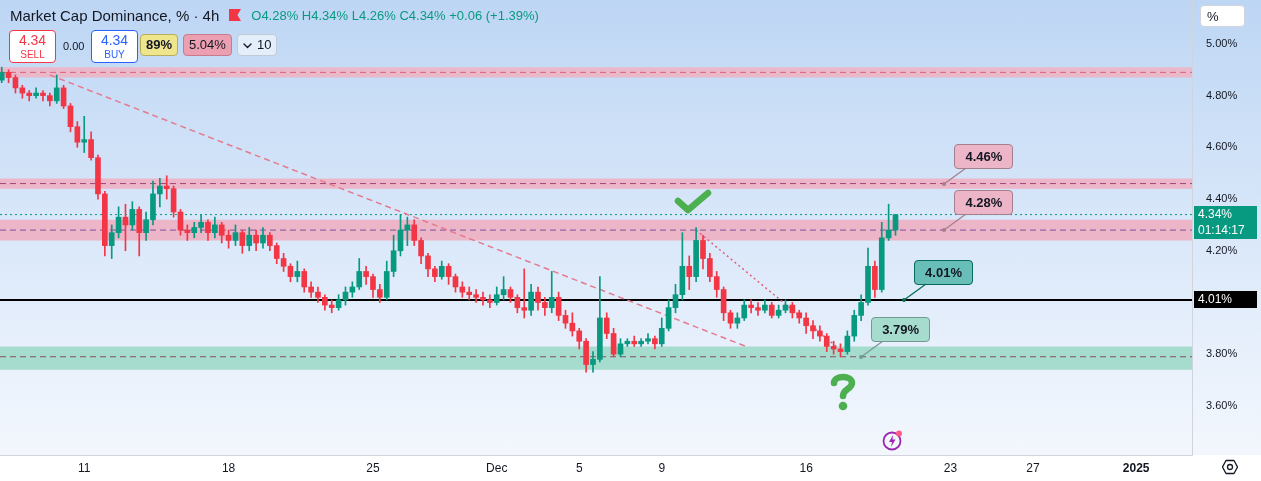 Image resolution: width=1261 pixels, height=481 pixels. I want to click on sell-button: 4.34 SELL, so click(32, 46).